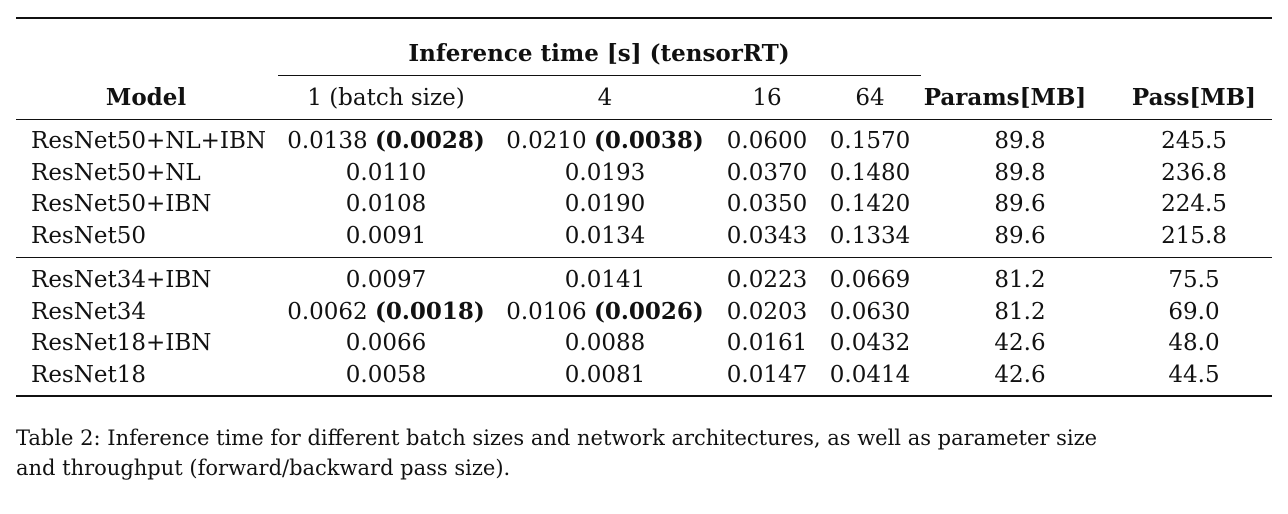  I want to click on cell-batch-16: 0.0350, so click(767, 204).